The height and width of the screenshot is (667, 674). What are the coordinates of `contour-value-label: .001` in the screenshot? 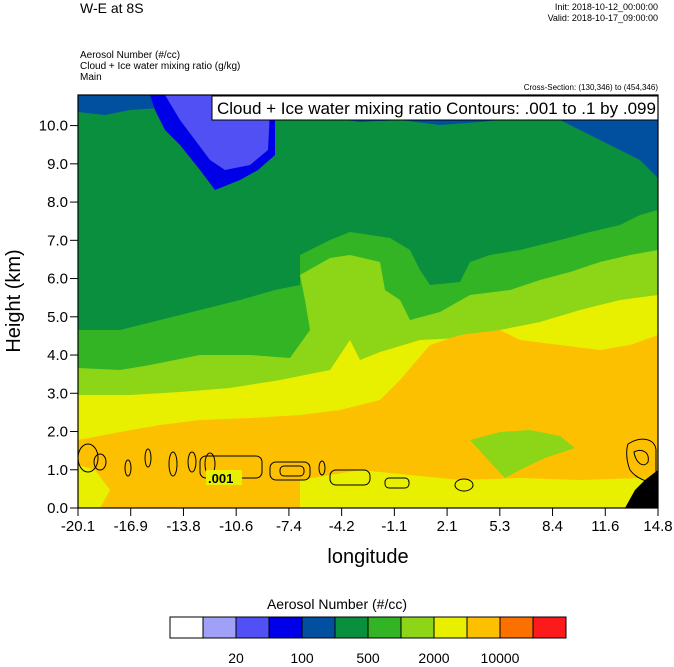 It's located at (220, 478).